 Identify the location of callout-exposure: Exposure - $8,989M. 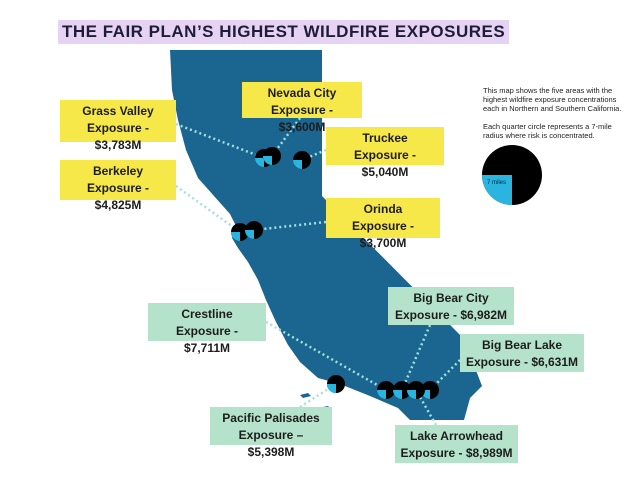
(456, 453).